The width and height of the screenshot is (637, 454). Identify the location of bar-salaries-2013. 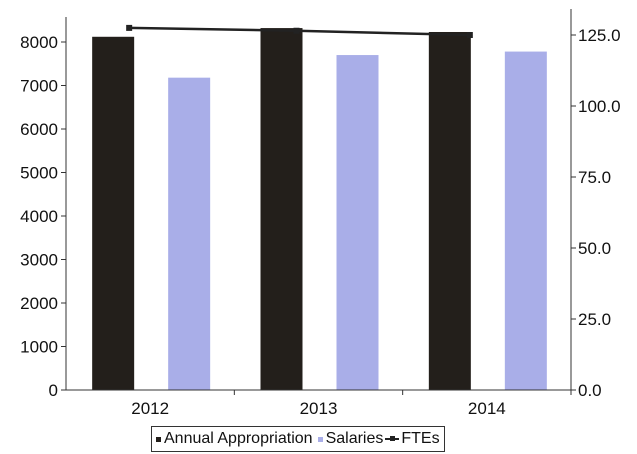
(357, 223).